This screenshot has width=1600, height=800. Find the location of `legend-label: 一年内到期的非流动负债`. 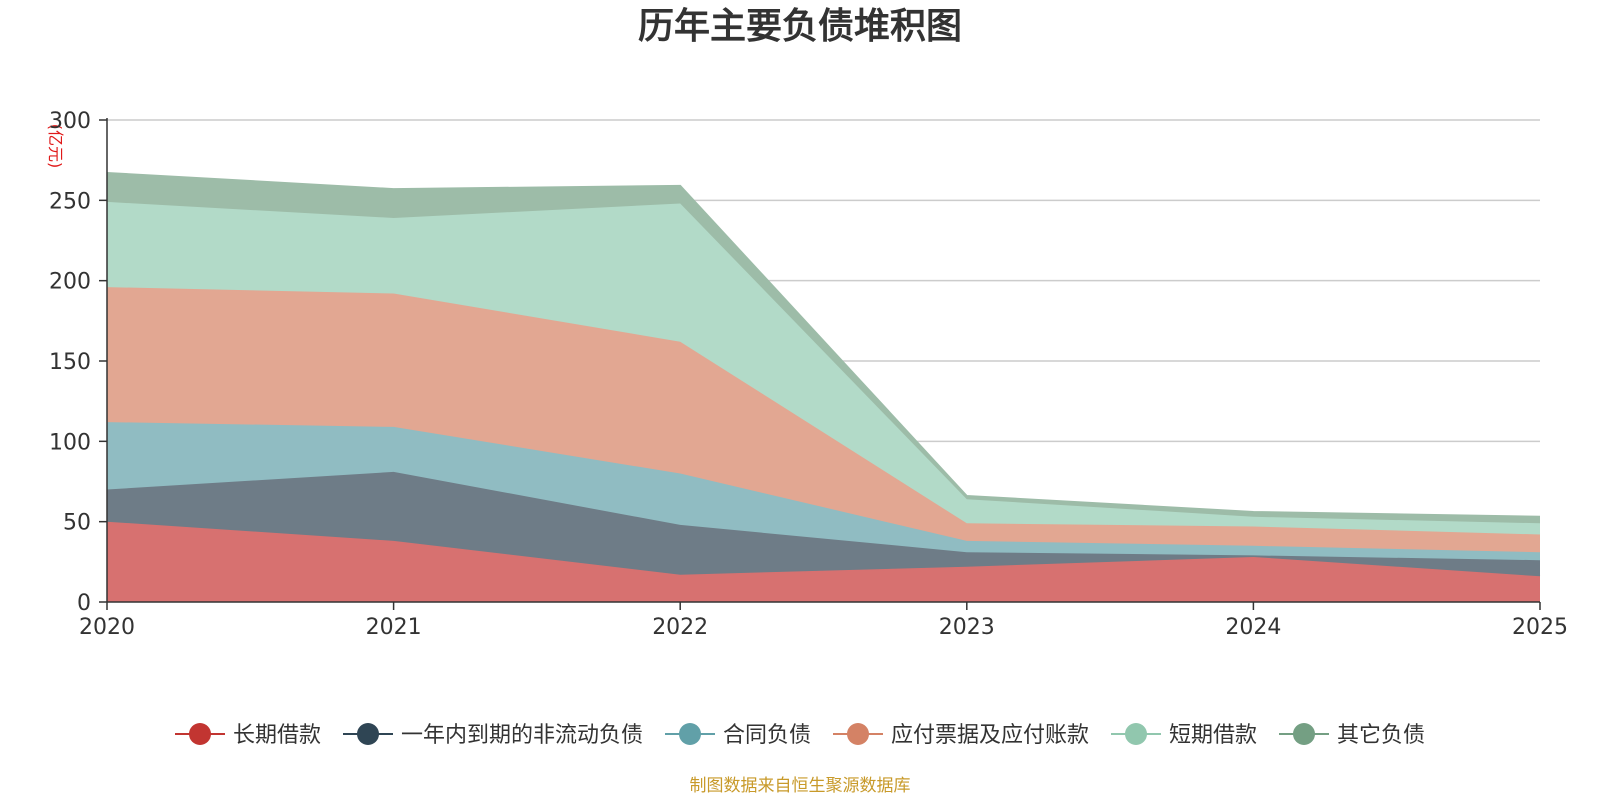

legend-label: 一年内到期的非流动负债 is located at coordinates (522, 735).